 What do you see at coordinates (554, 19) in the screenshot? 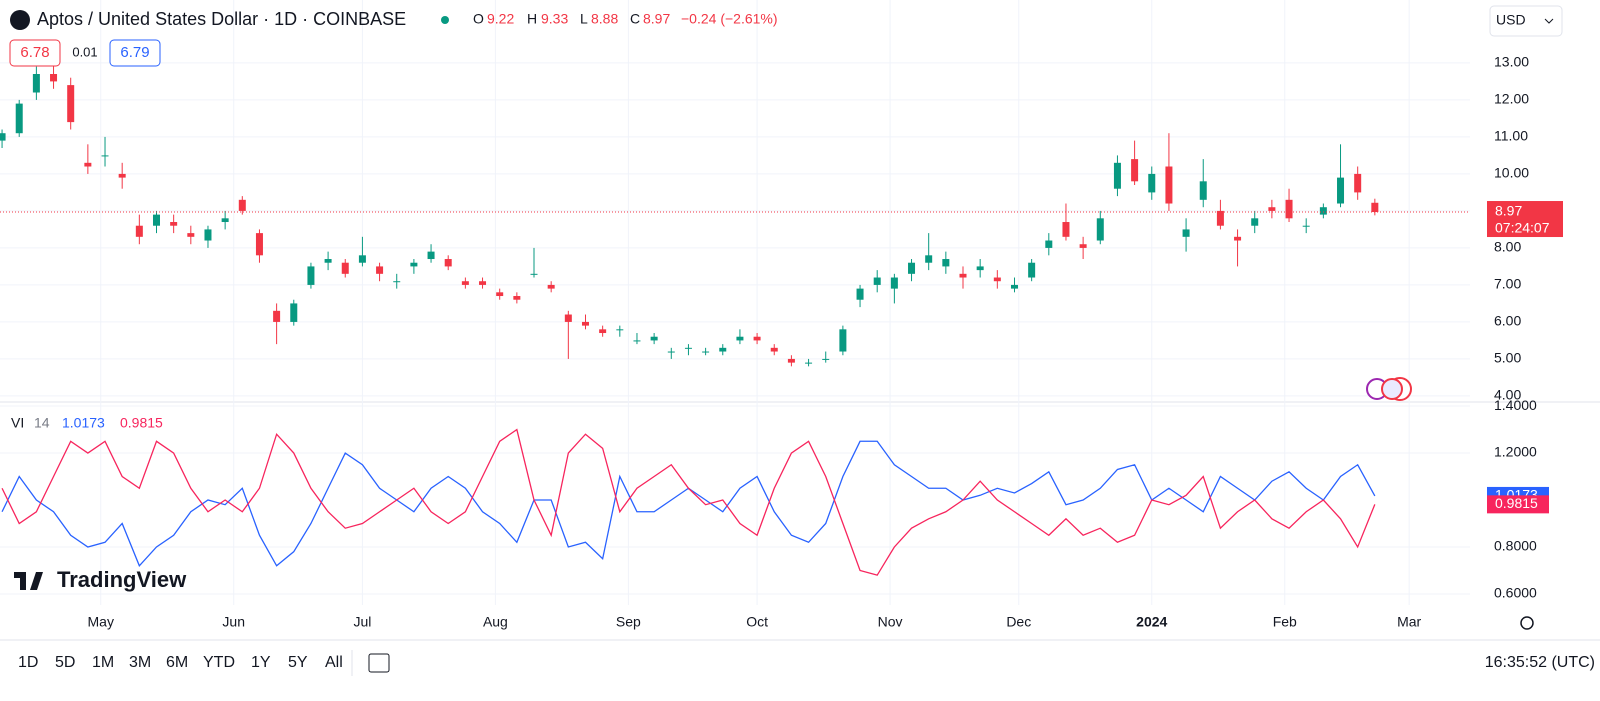
I see `ohlc-high: 9.33` at bounding box center [554, 19].